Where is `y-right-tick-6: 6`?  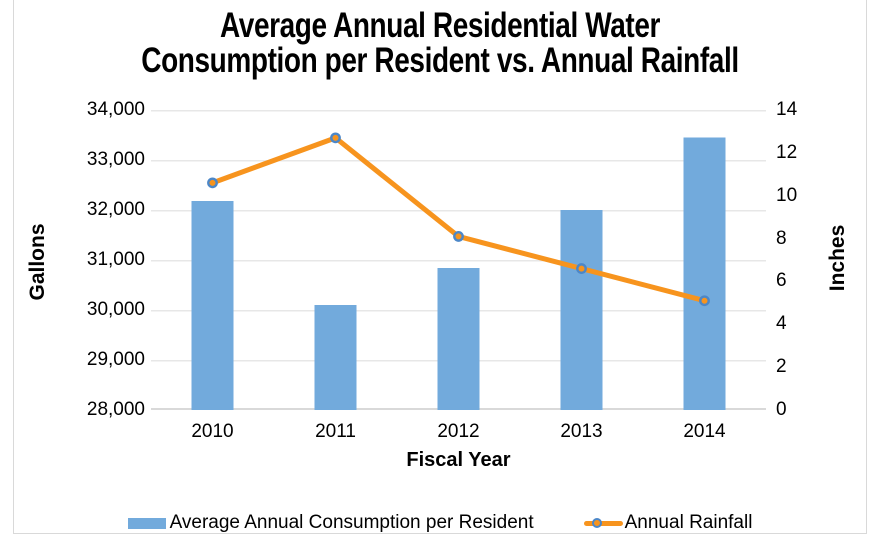
y-right-tick-6: 6 is located at coordinates (781, 281).